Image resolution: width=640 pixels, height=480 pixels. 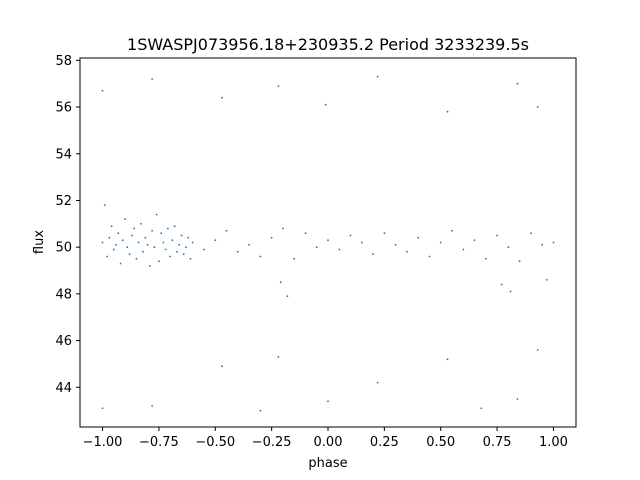 I want to click on y-axis-label: flux, so click(x=39, y=242).